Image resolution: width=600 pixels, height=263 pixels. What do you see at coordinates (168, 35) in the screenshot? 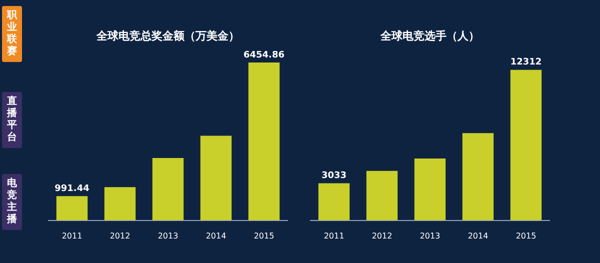
I see `chart-title: 全球电竞总奖金额（万美金）` at bounding box center [168, 35].